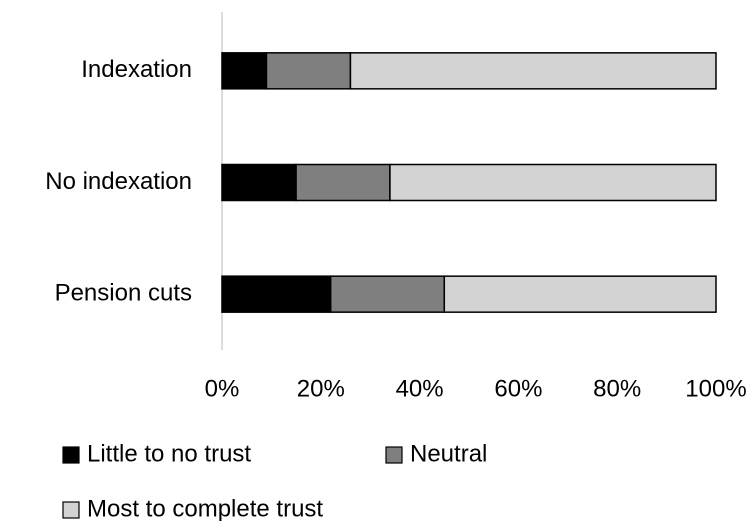  I want to click on x-tick-label: 80%, so click(617, 388).